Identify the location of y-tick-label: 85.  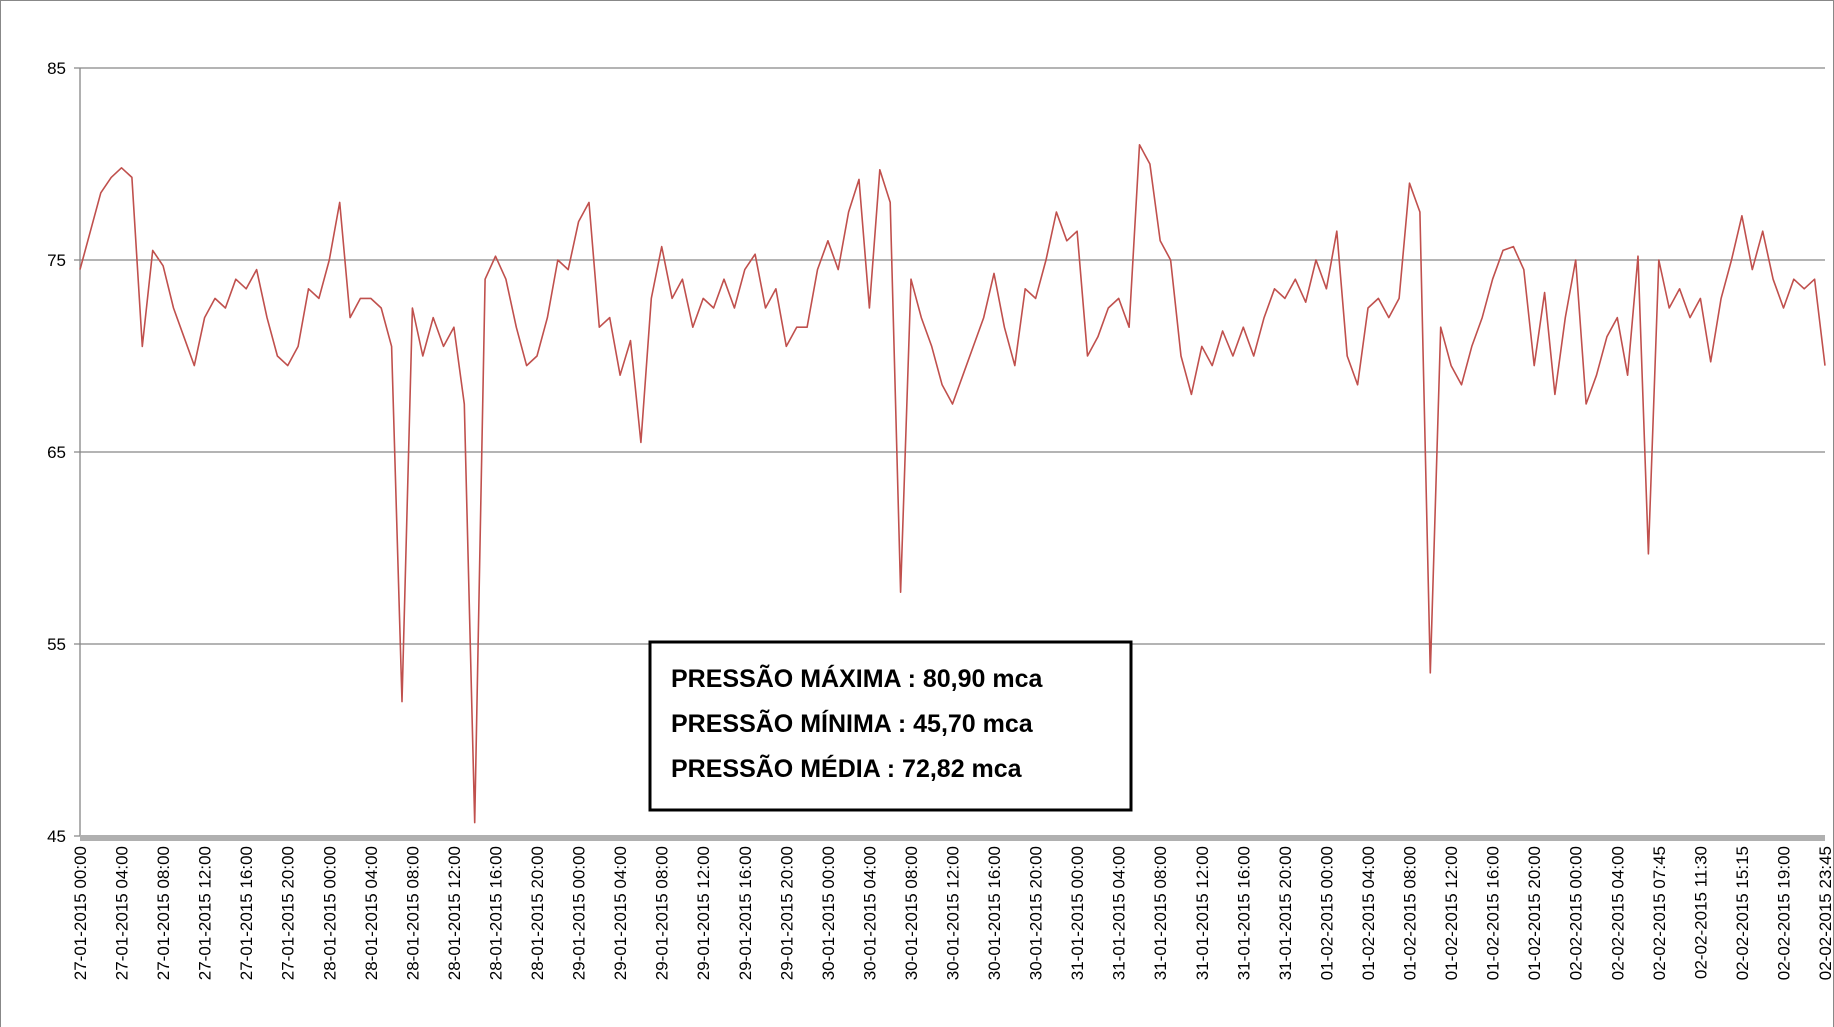
(56, 68).